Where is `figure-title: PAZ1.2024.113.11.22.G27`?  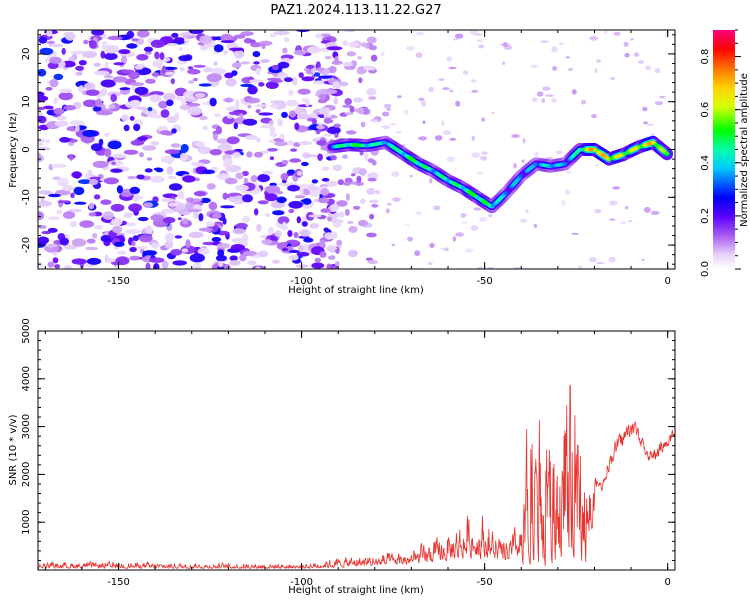
figure-title: PAZ1.2024.113.11.22.G27 is located at coordinates (355, 10).